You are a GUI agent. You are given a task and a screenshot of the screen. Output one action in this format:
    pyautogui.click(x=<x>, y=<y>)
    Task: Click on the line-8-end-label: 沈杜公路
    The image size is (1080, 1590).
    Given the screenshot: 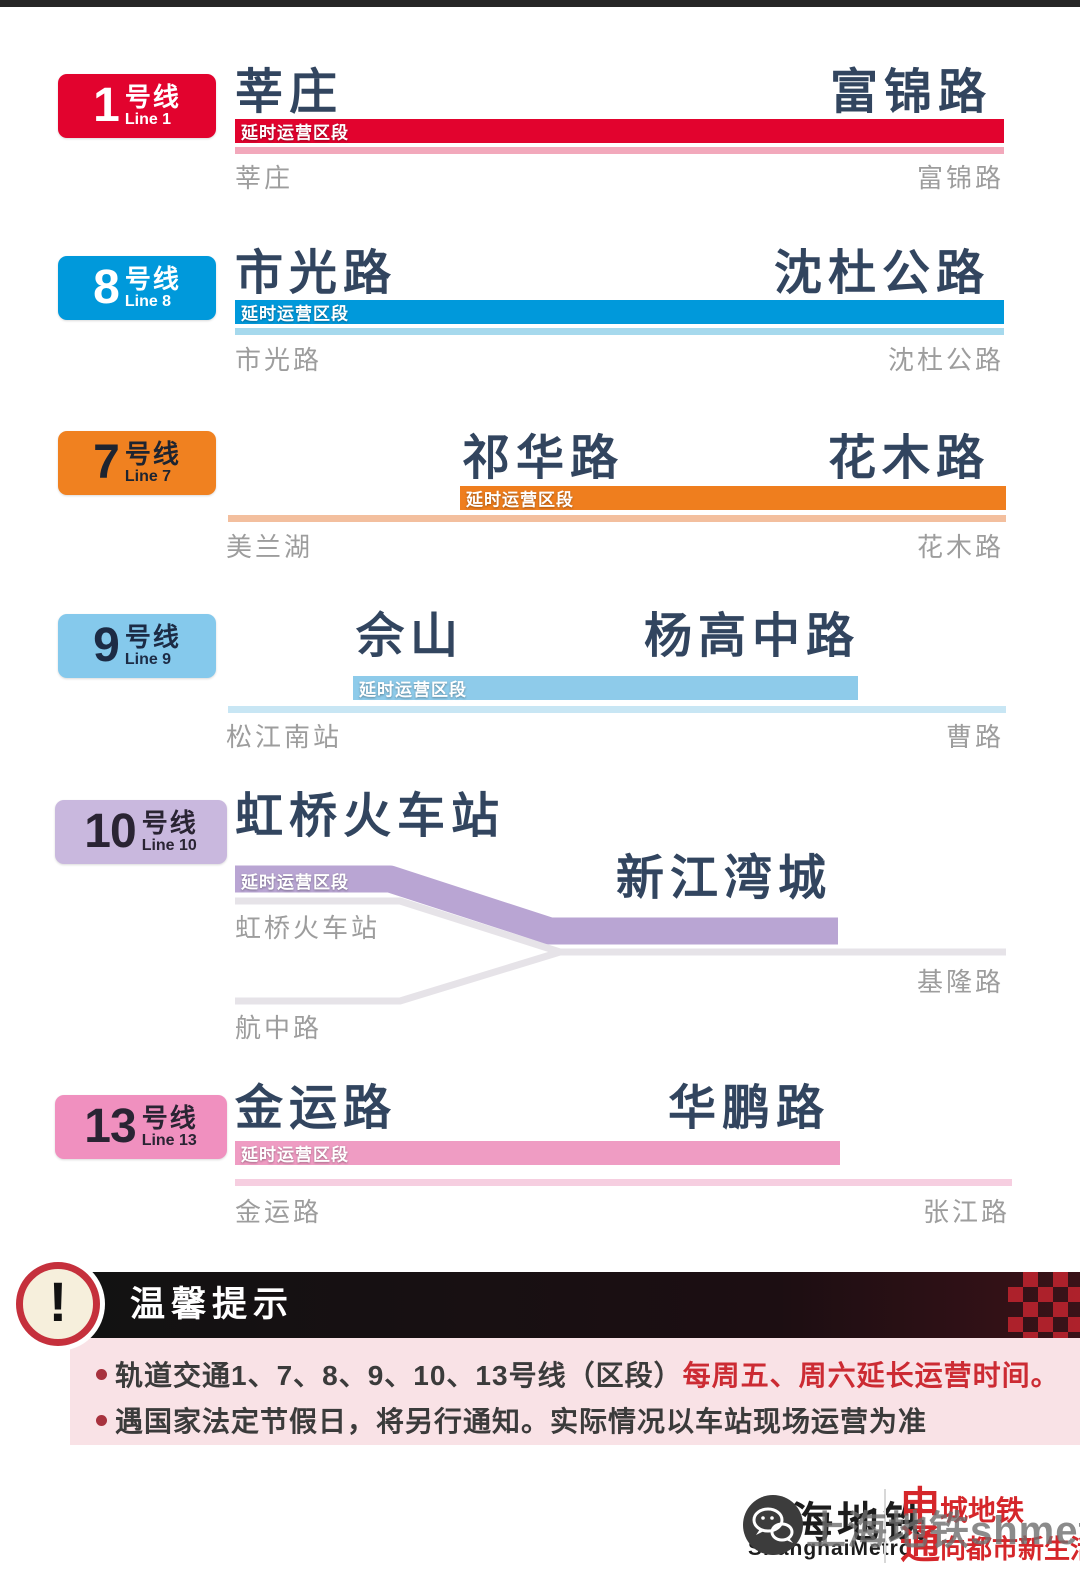 What is the action you would take?
    pyautogui.click(x=945, y=360)
    